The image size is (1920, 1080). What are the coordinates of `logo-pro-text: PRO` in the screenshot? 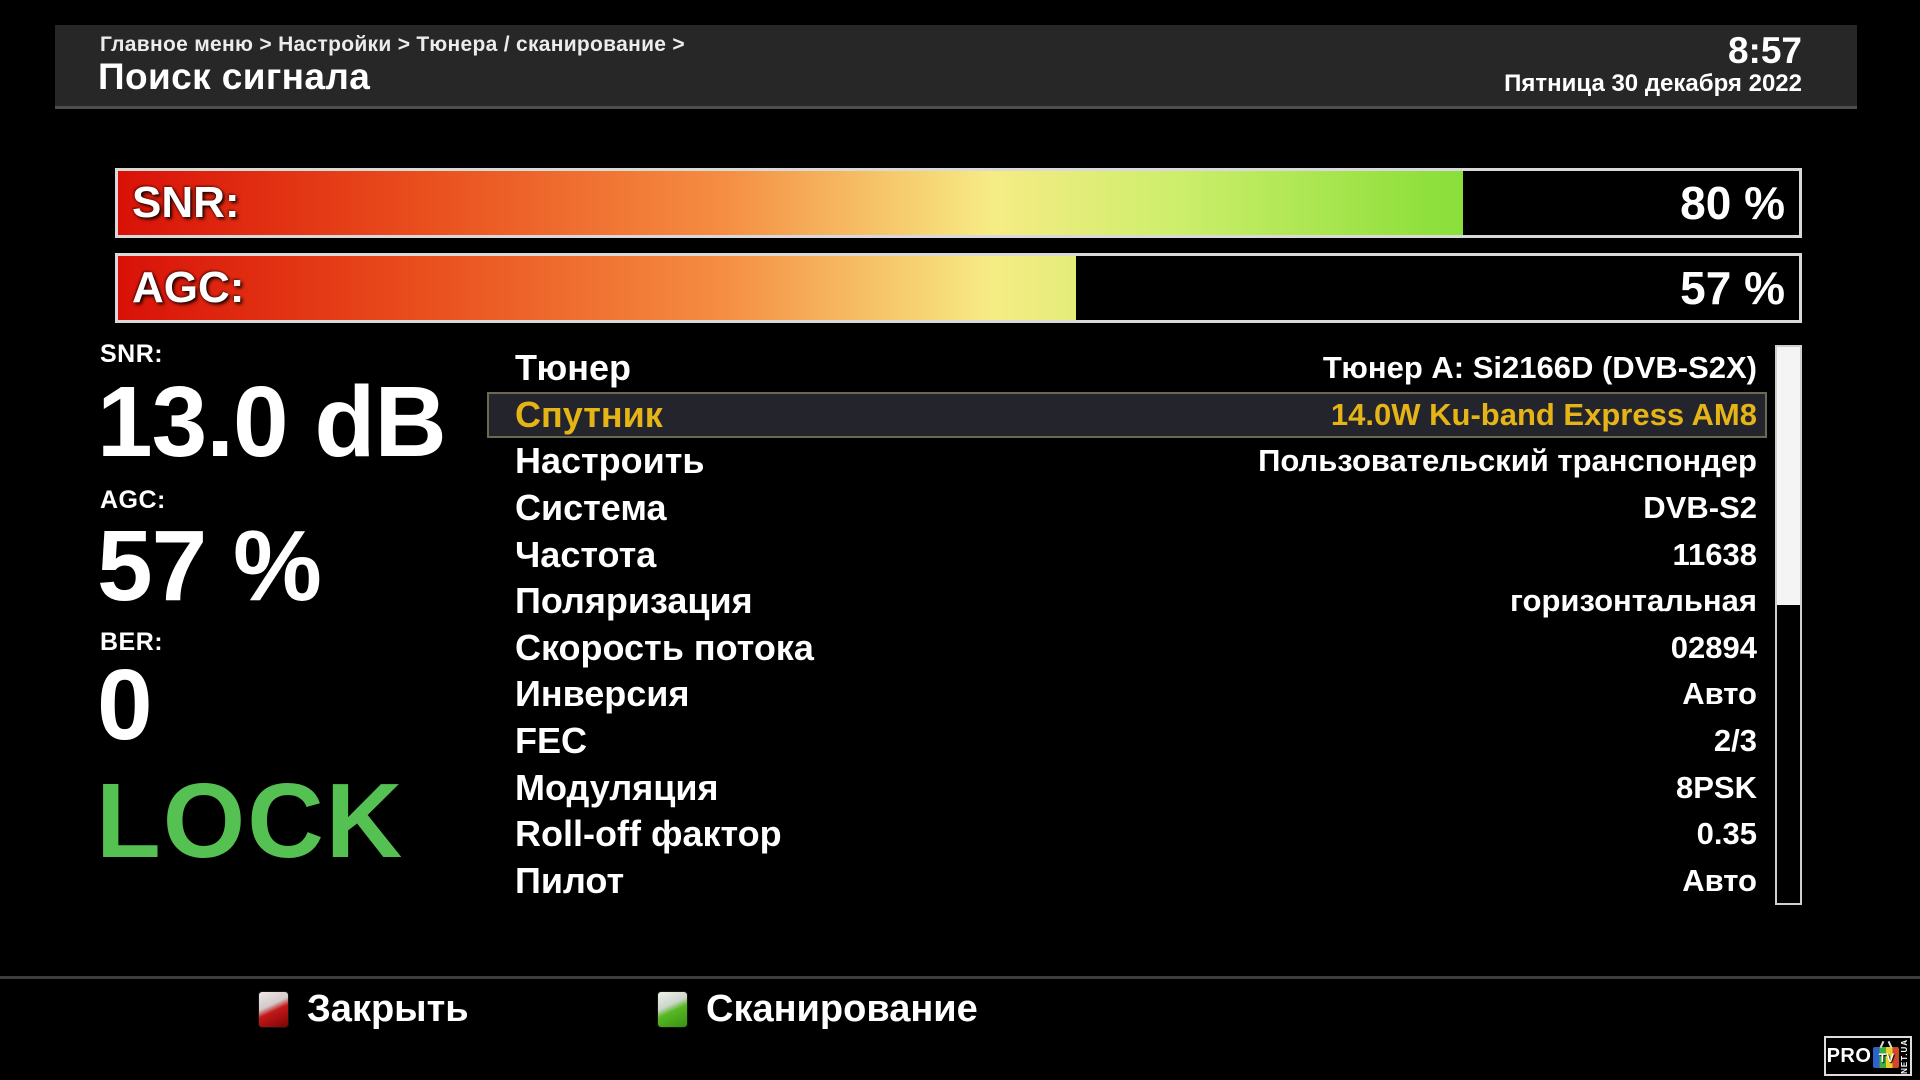 It's located at (1849, 1055).